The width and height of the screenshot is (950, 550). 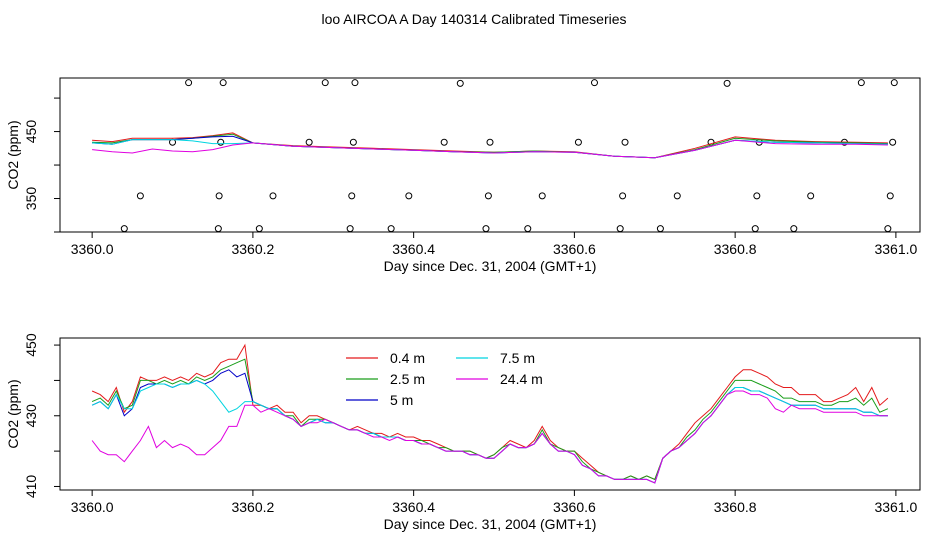 What do you see at coordinates (31, 199) in the screenshot?
I see `y-tick-label: 350` at bounding box center [31, 199].